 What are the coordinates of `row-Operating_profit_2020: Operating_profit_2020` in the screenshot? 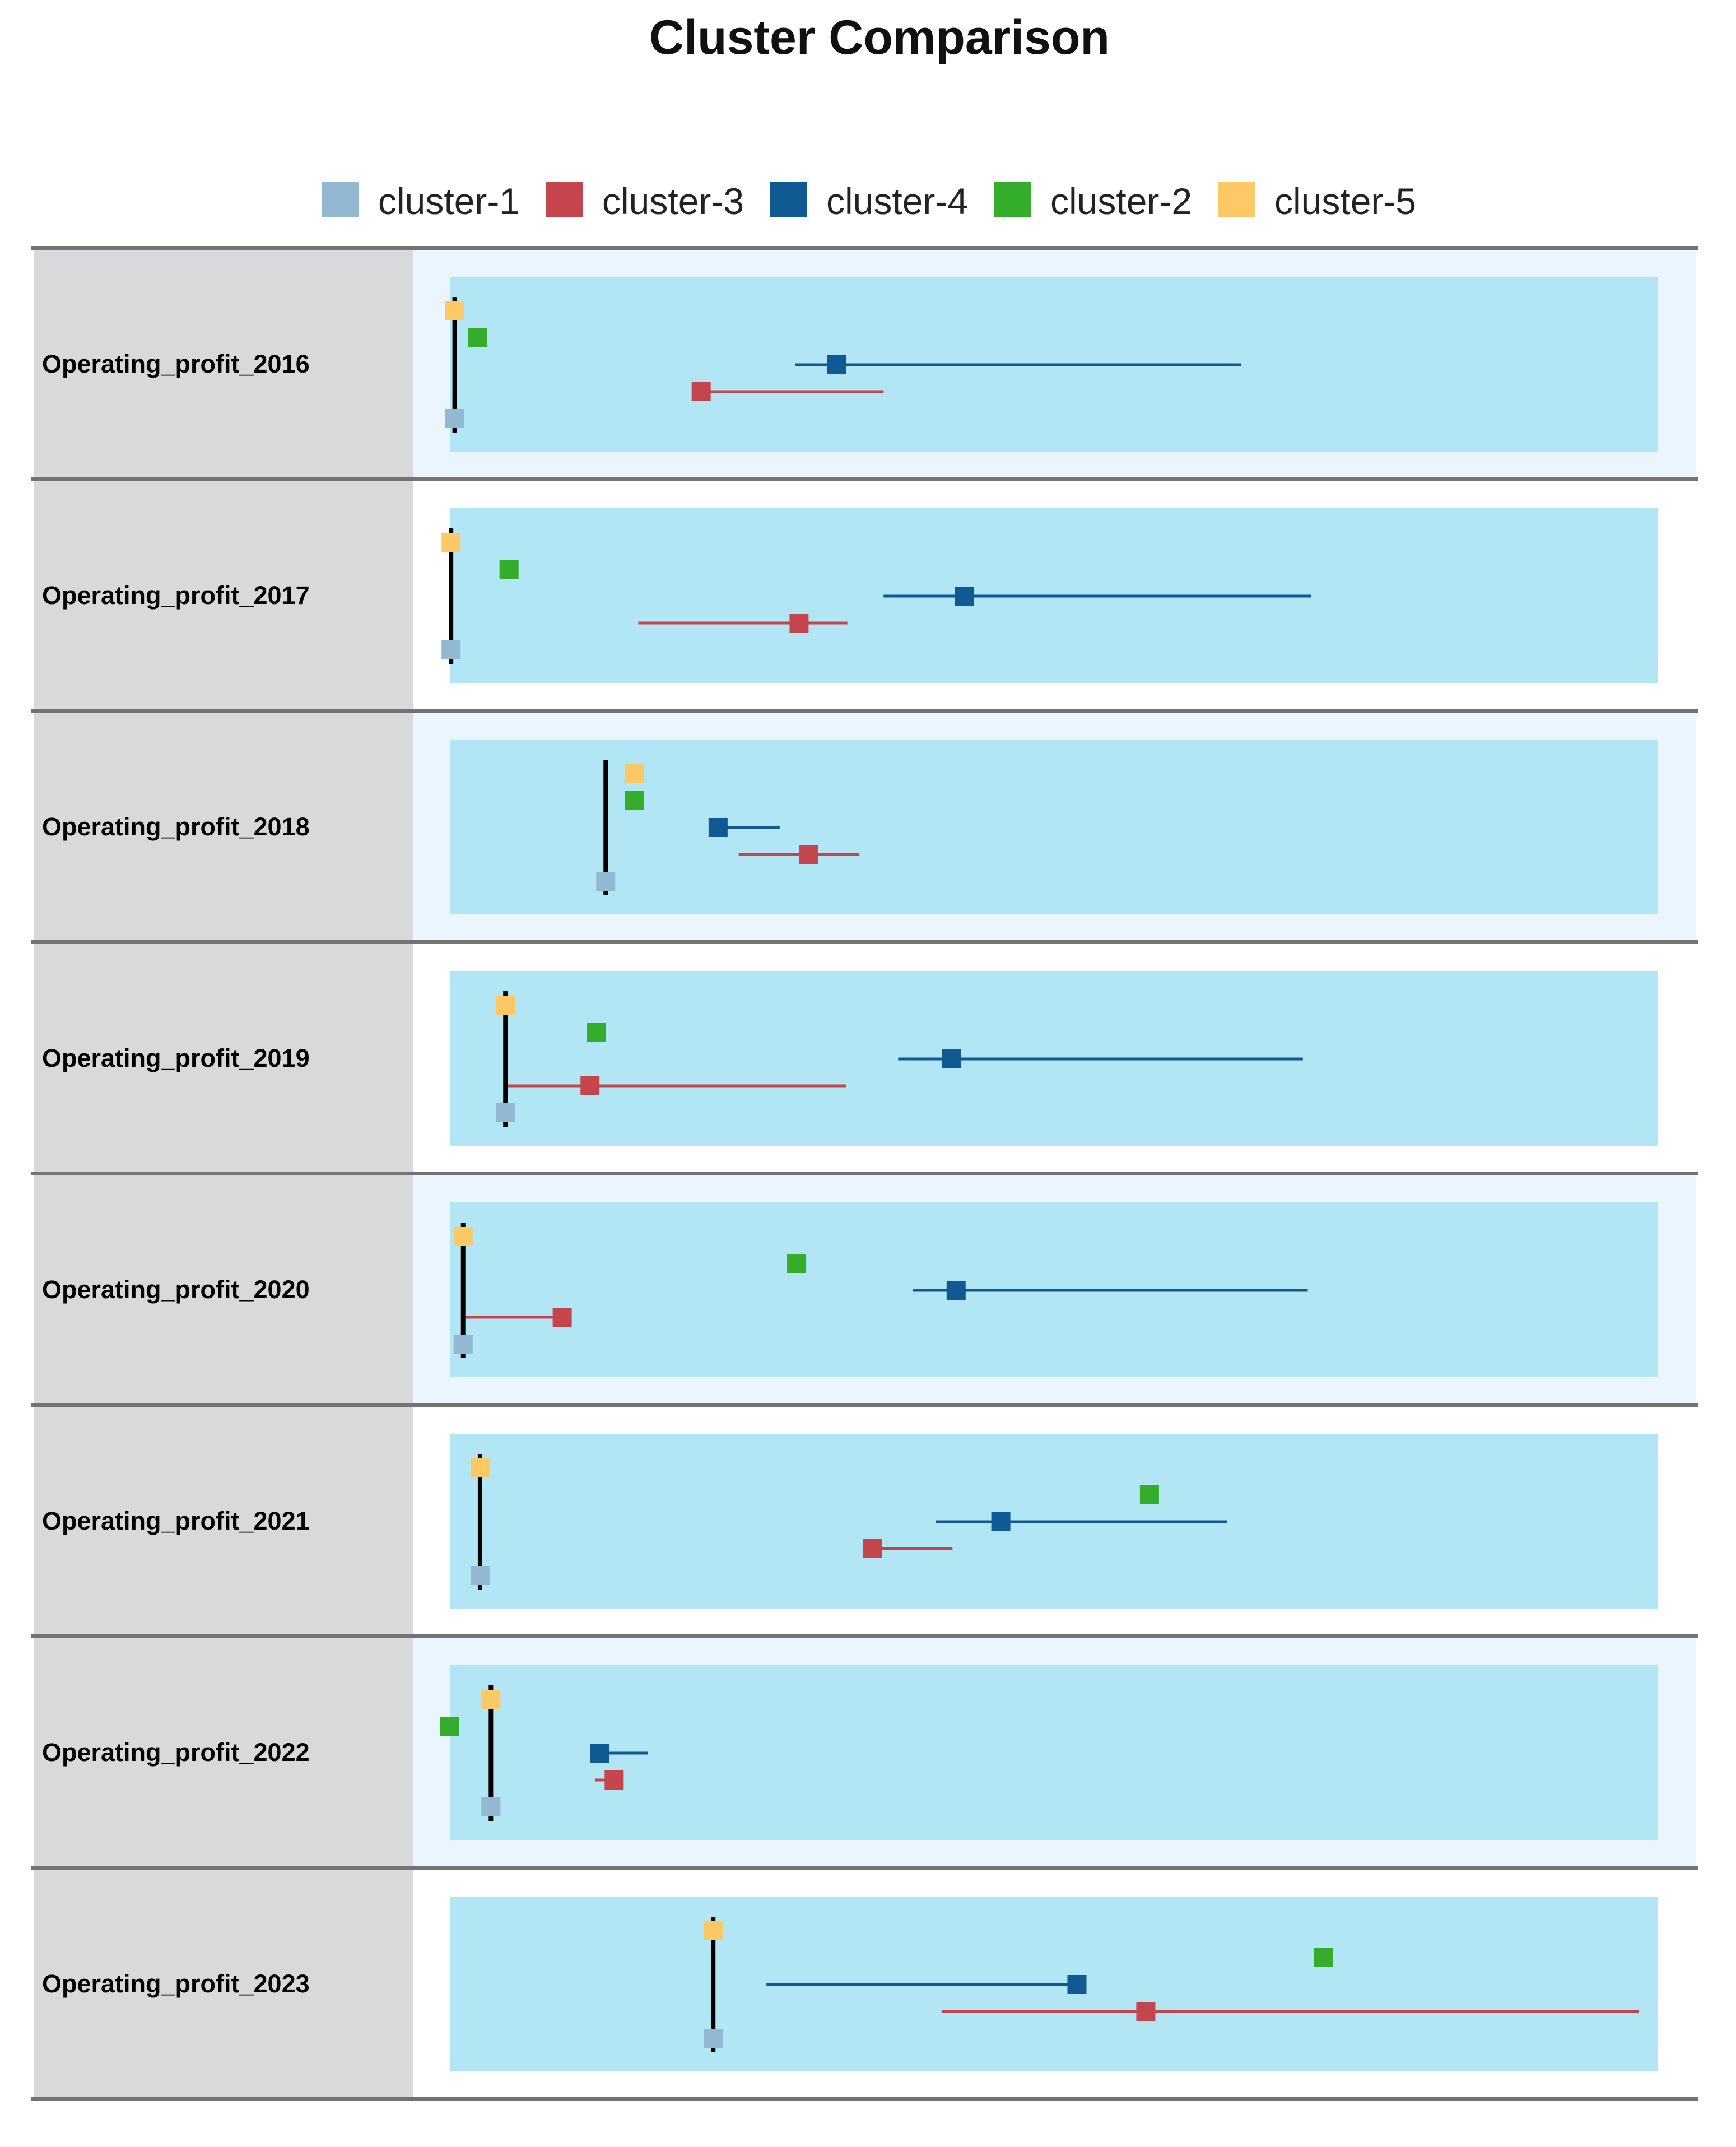 It's located at (864, 1288).